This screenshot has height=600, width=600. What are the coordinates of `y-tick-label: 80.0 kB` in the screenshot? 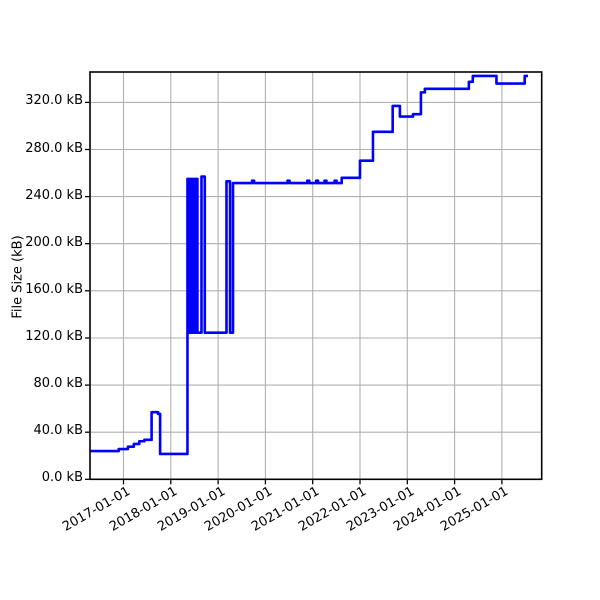 It's located at (58, 384).